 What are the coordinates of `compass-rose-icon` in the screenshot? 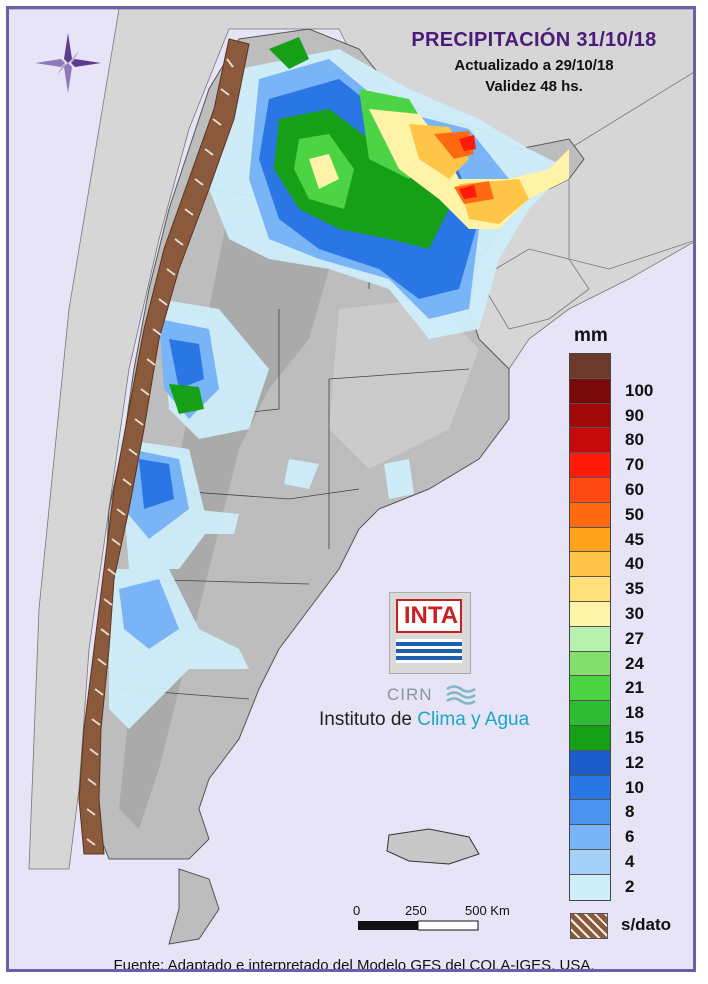 It's located at (68, 63).